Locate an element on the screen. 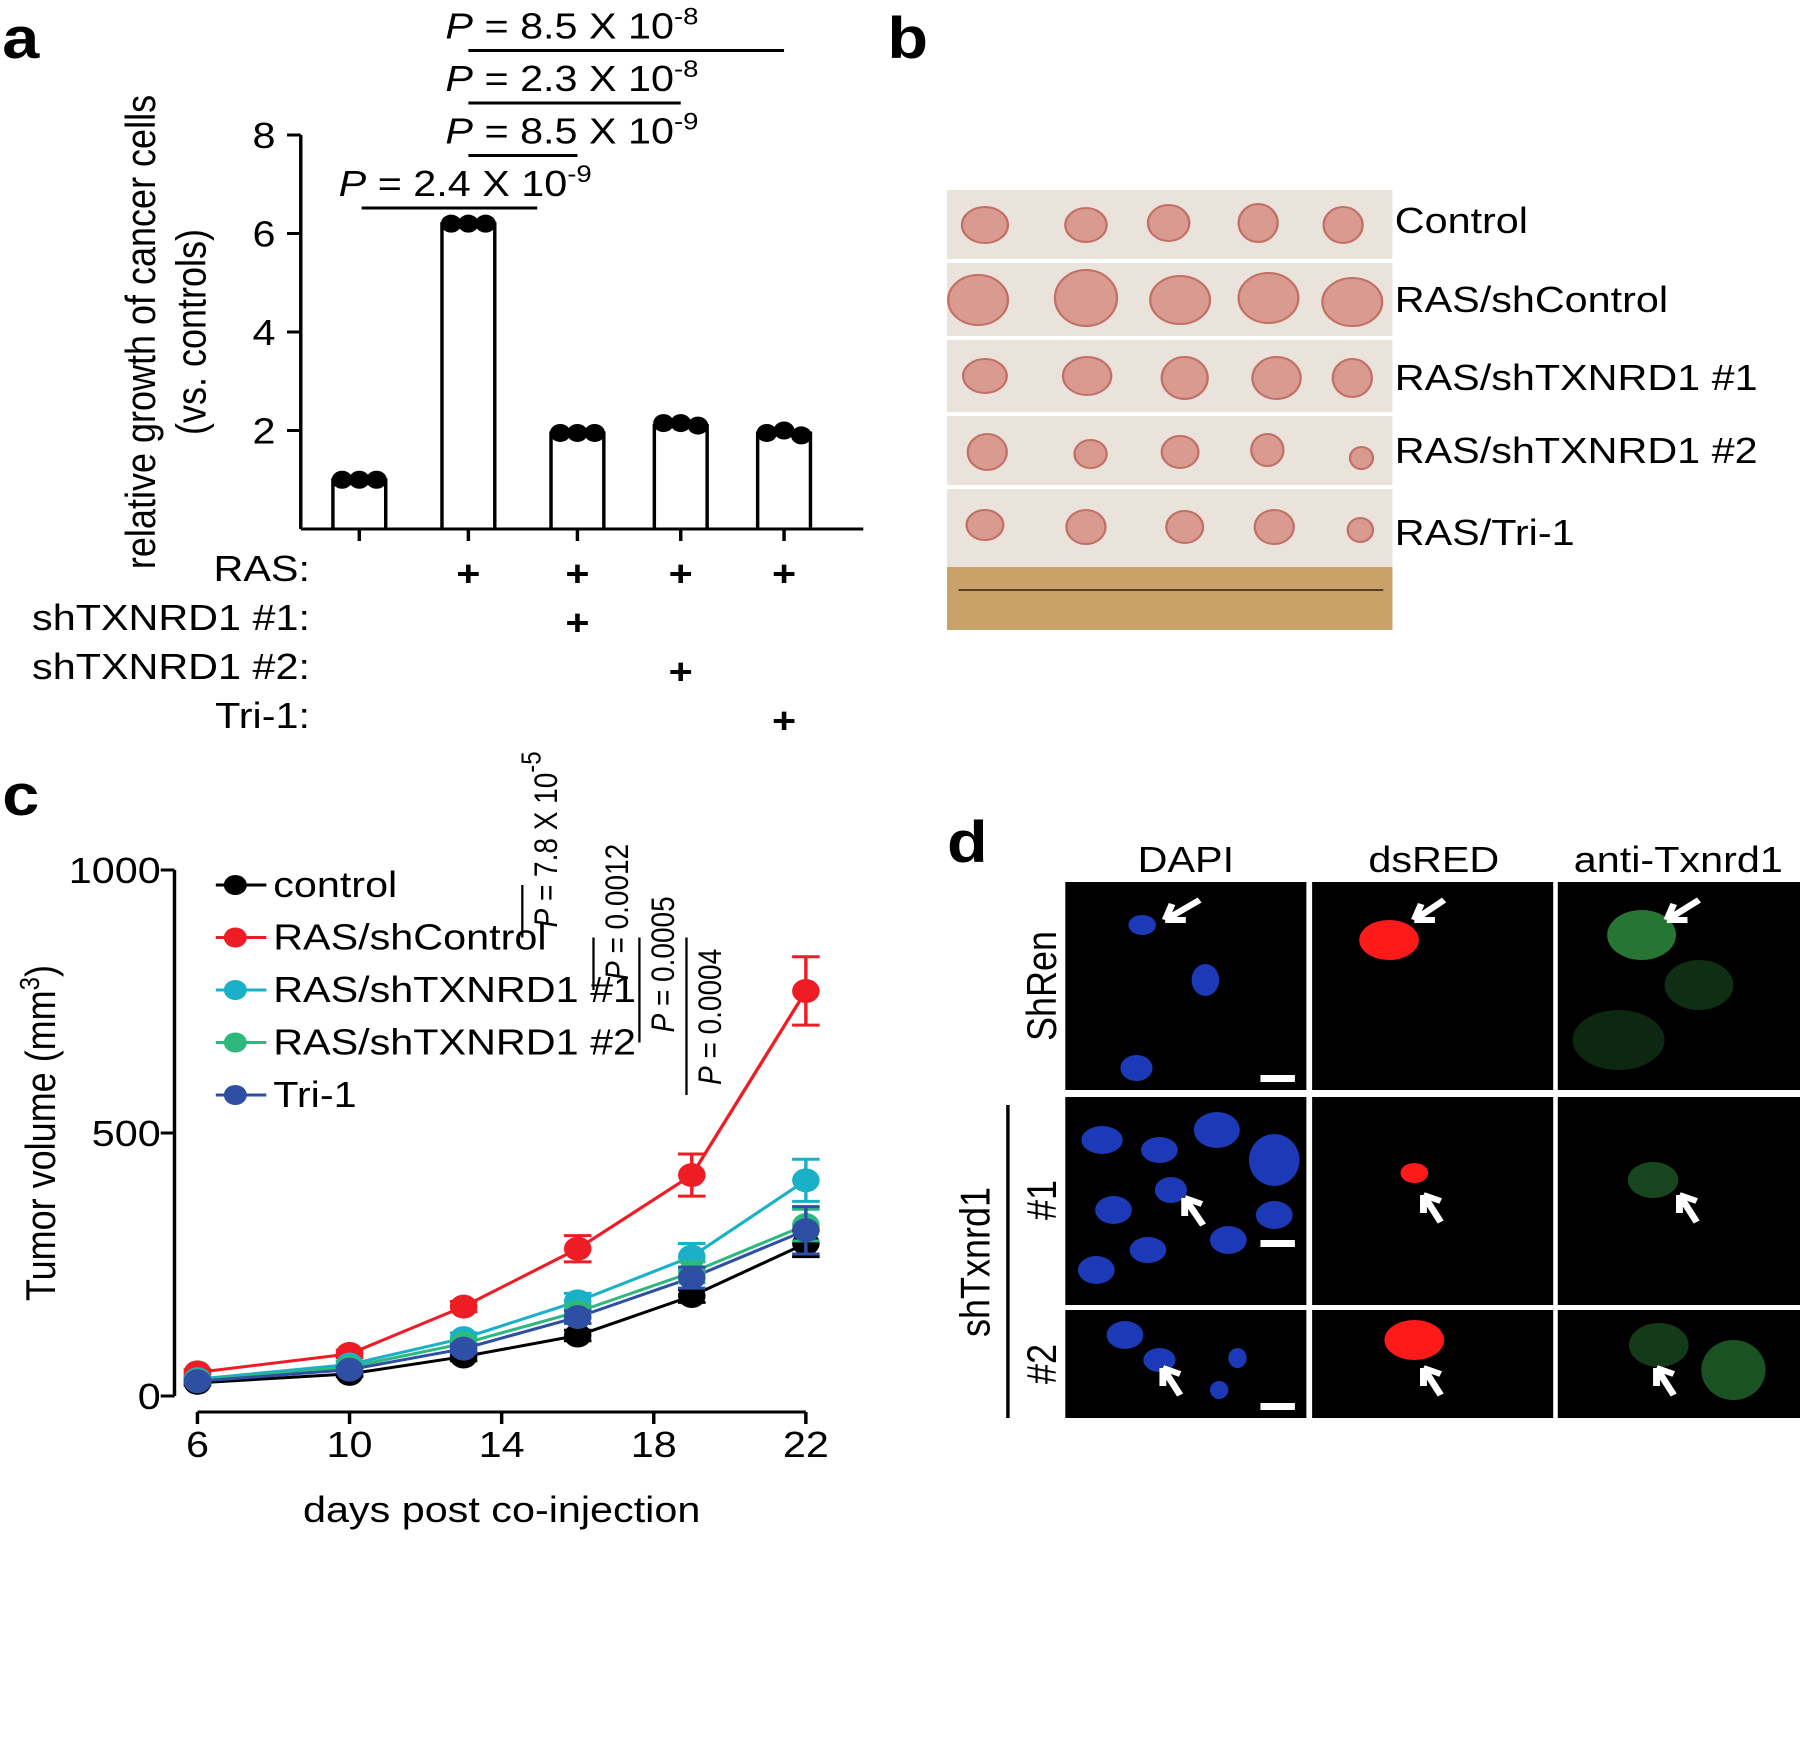  x-tick-label: 22 is located at coordinates (806, 1445).